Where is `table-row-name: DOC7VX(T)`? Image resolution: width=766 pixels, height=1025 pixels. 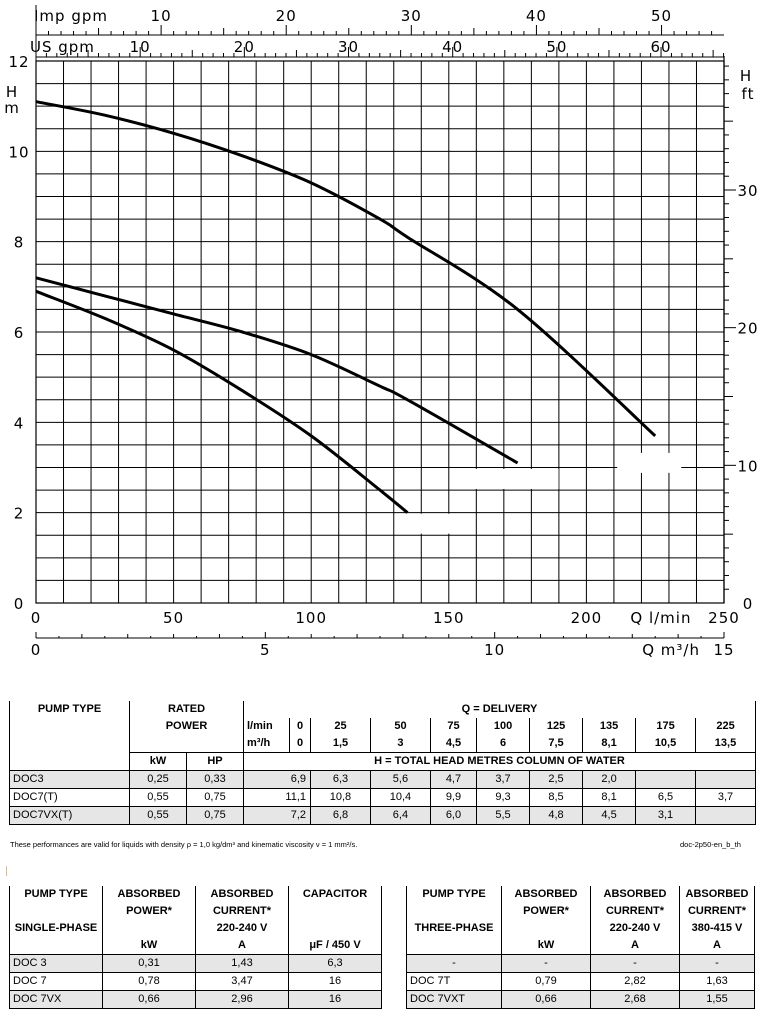 table-row-name: DOC7VX(T) is located at coordinates (69, 815).